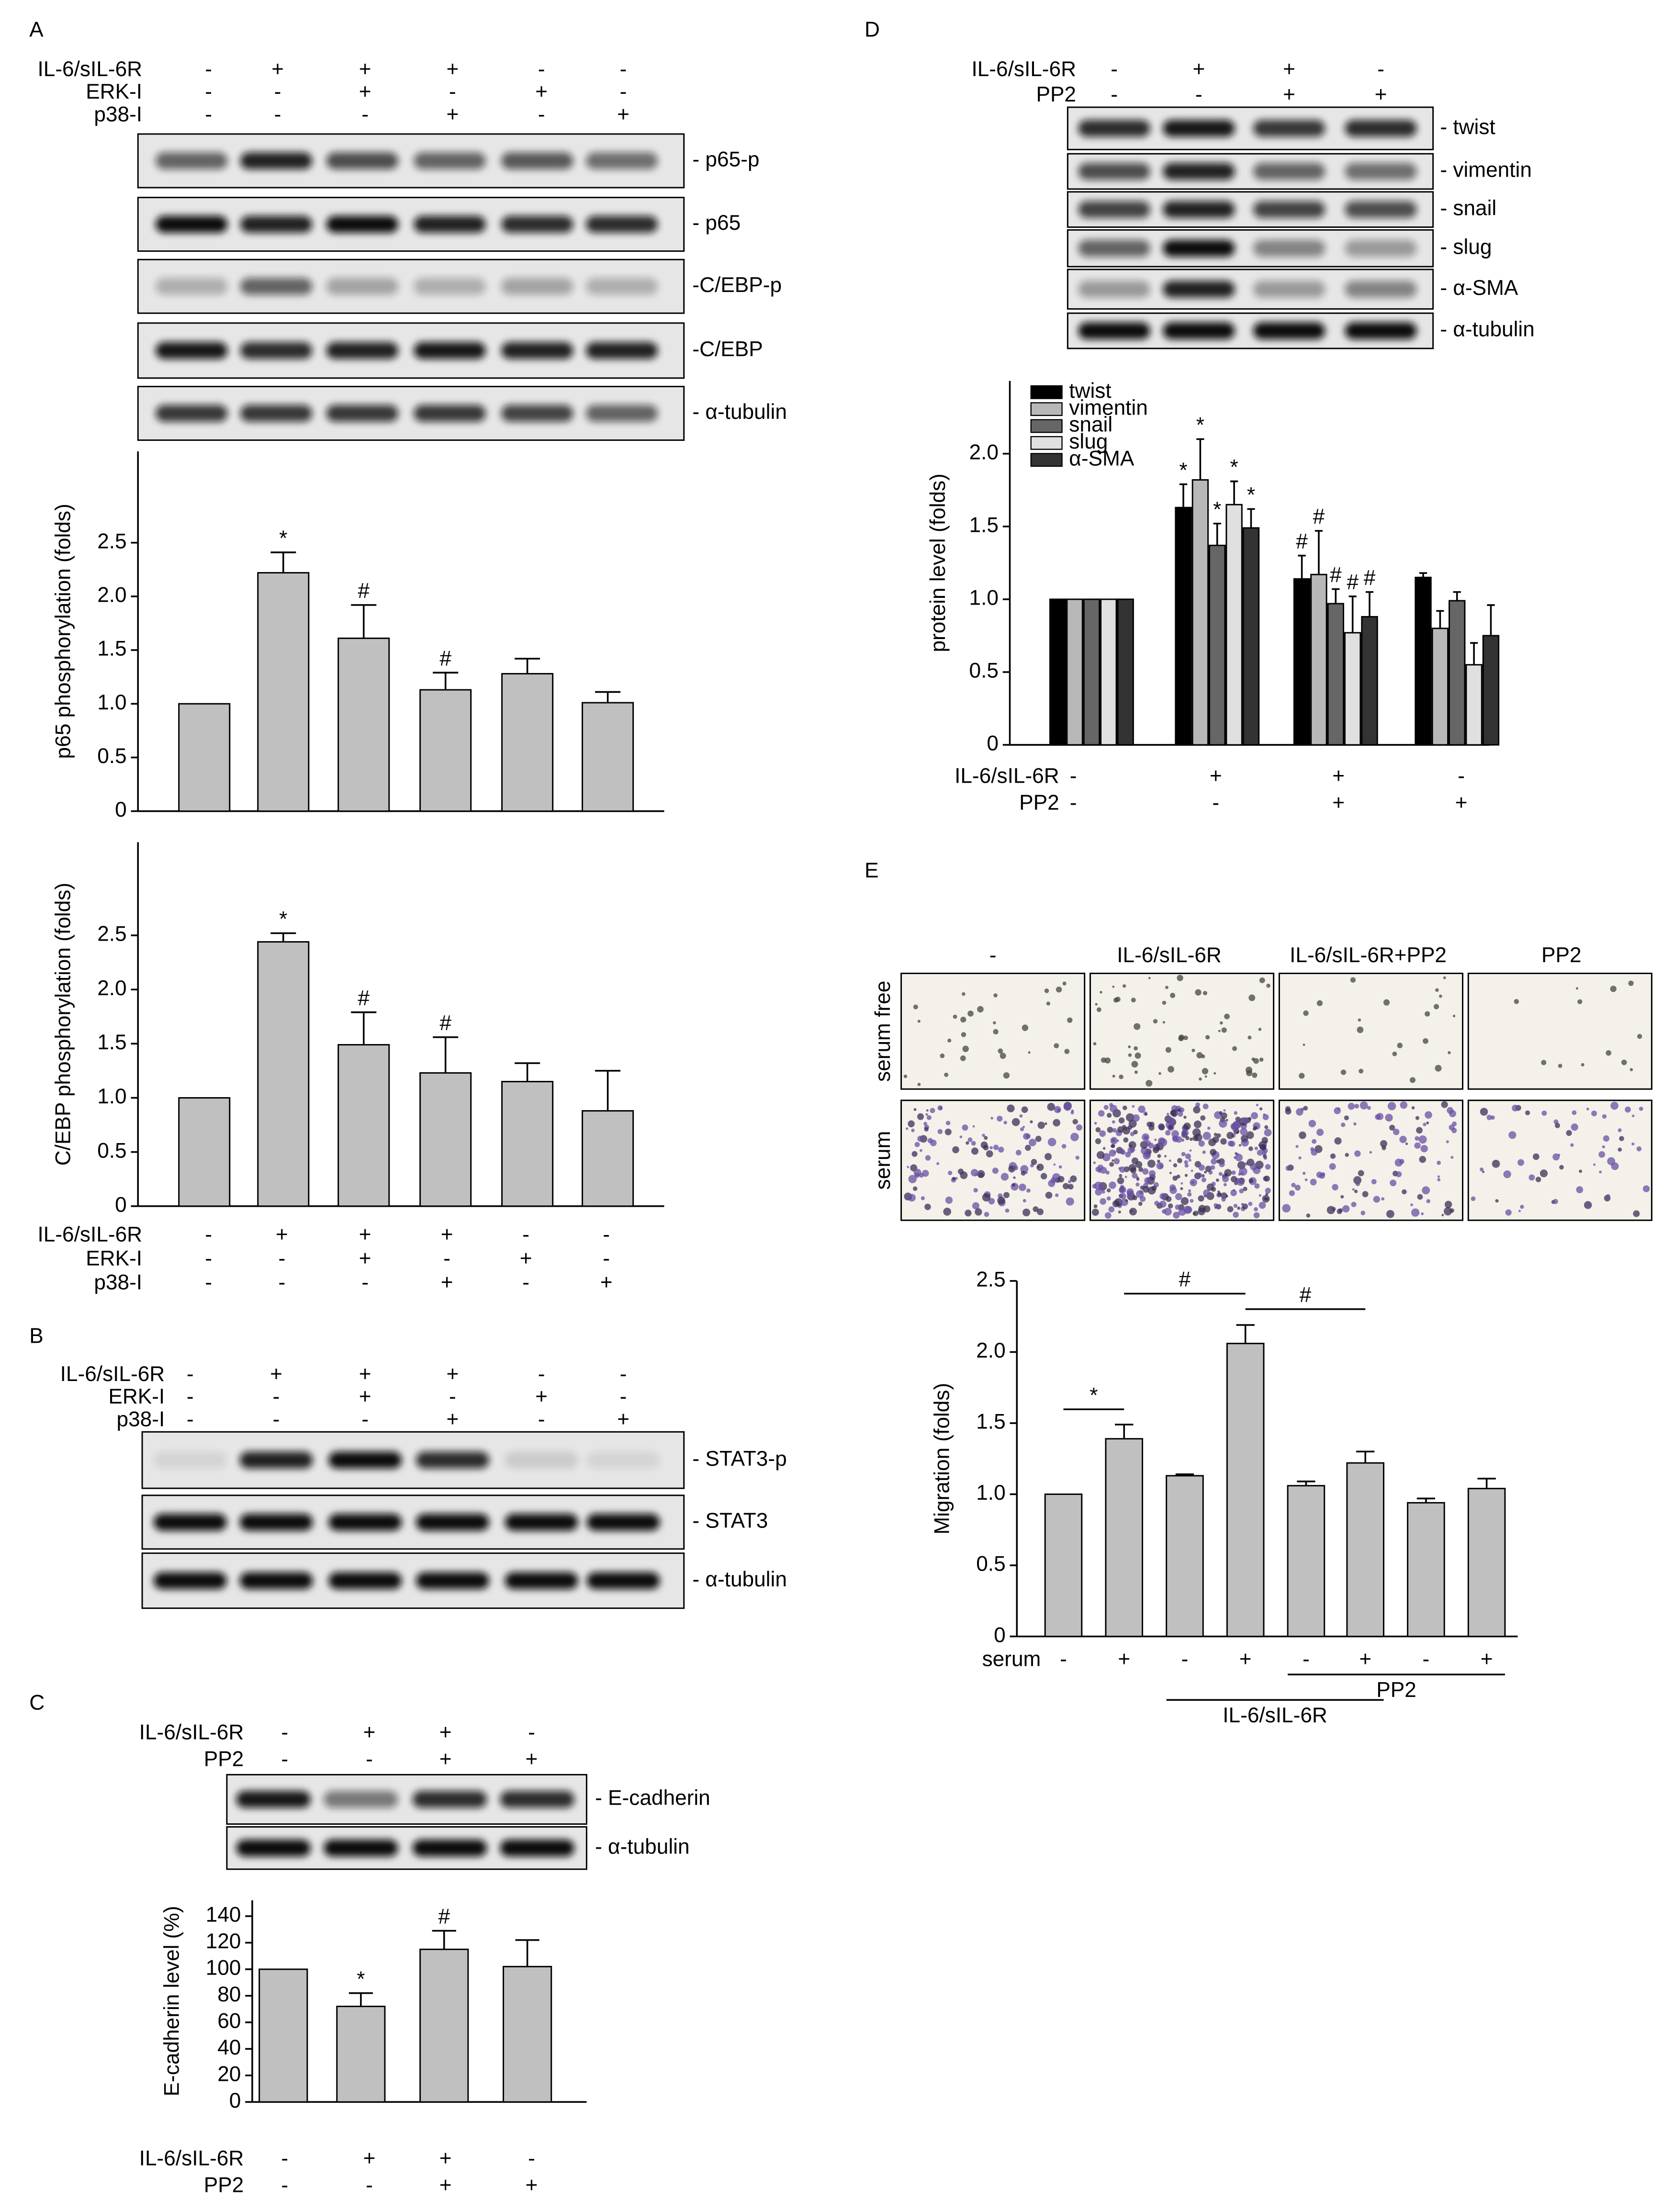 The width and height of the screenshot is (1674, 2212). I want to click on y-tick-label: 2.0, so click(111, 596).